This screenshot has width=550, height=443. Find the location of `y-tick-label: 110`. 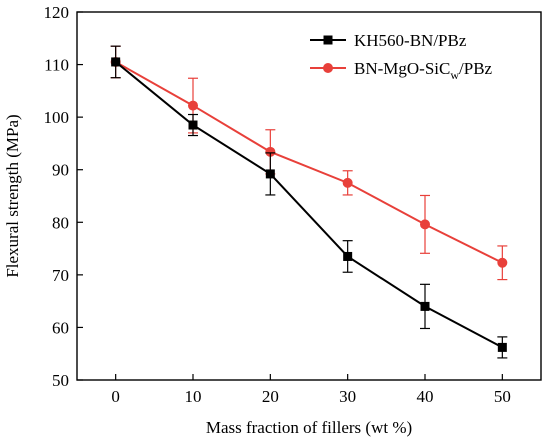

y-tick-label: 110 is located at coordinates (56, 65).